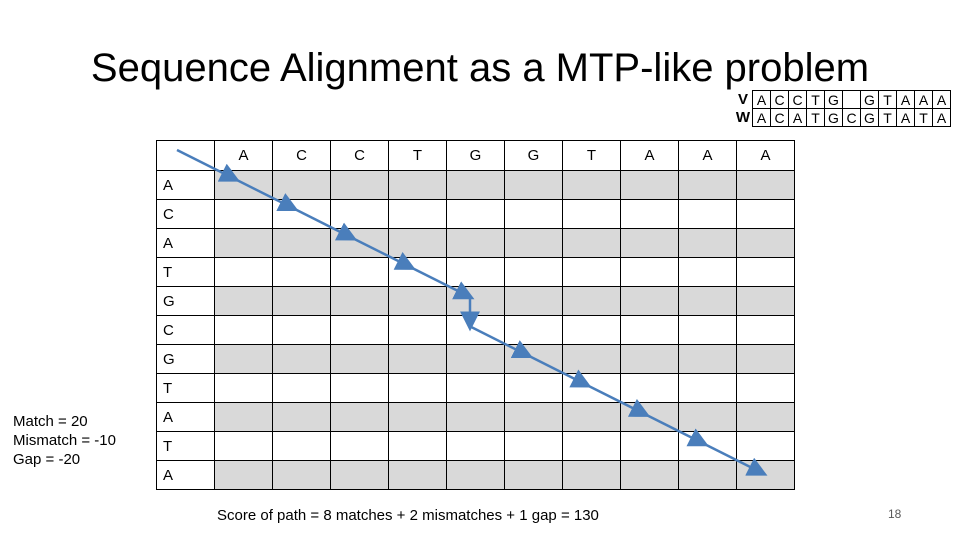  What do you see at coordinates (359, 155) in the screenshot?
I see `col-label: C` at bounding box center [359, 155].